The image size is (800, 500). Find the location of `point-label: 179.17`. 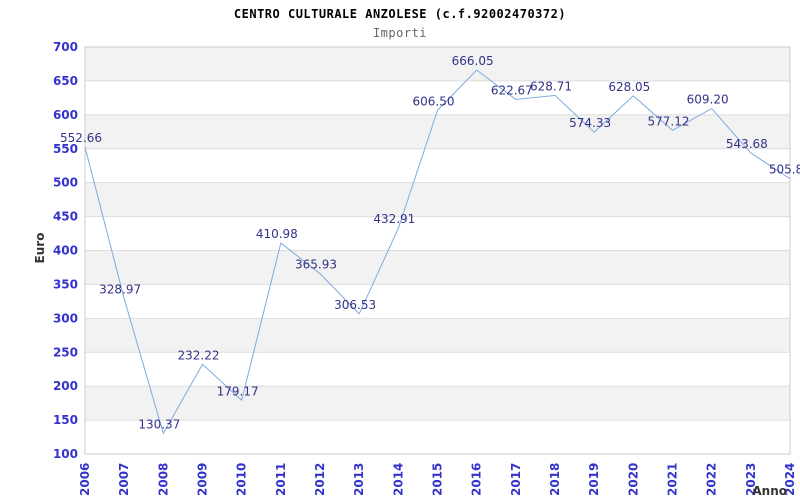

point-label: 179.17 is located at coordinates (238, 391).